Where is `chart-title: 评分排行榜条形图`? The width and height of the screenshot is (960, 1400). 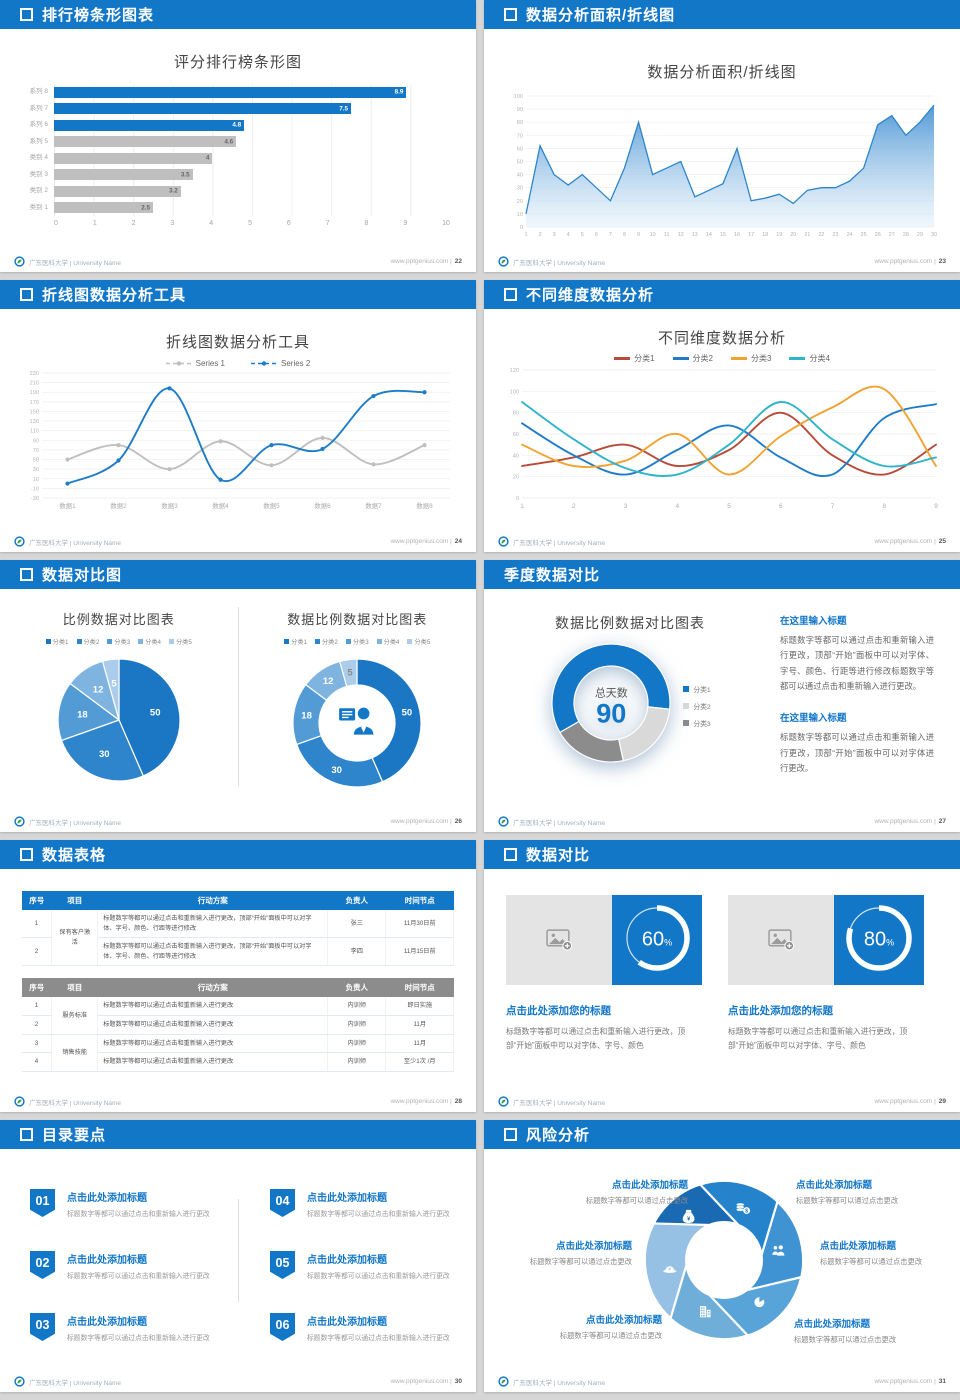
chart-title: 评分排行榜条形图 is located at coordinates (237, 62).